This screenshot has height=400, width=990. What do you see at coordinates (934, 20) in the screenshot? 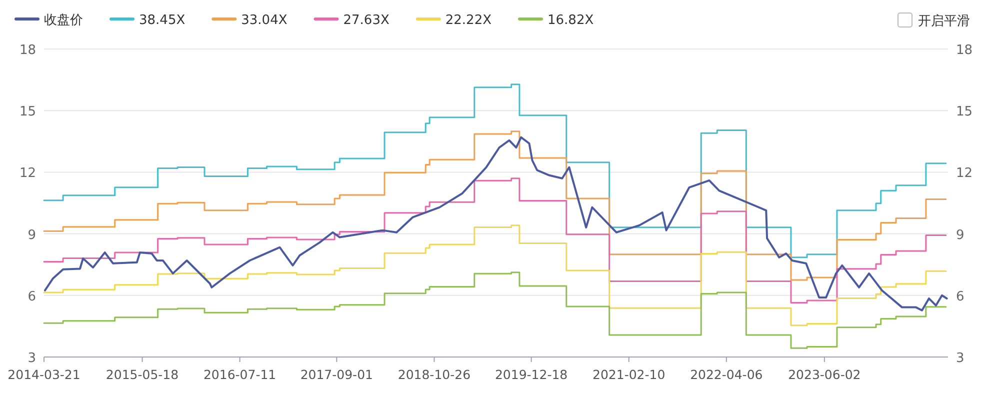
I see `toggle: 开启平滑` at bounding box center [934, 20].